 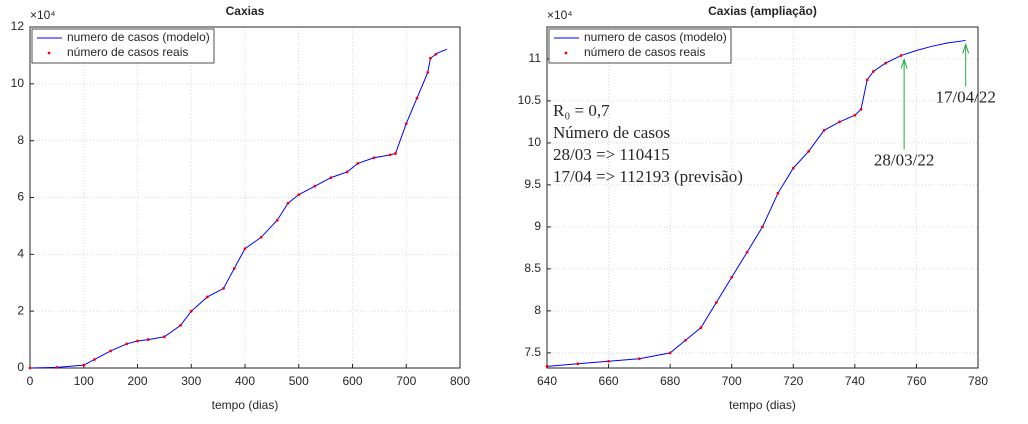 I want to click on x-tick-label: 660, so click(x=609, y=381).